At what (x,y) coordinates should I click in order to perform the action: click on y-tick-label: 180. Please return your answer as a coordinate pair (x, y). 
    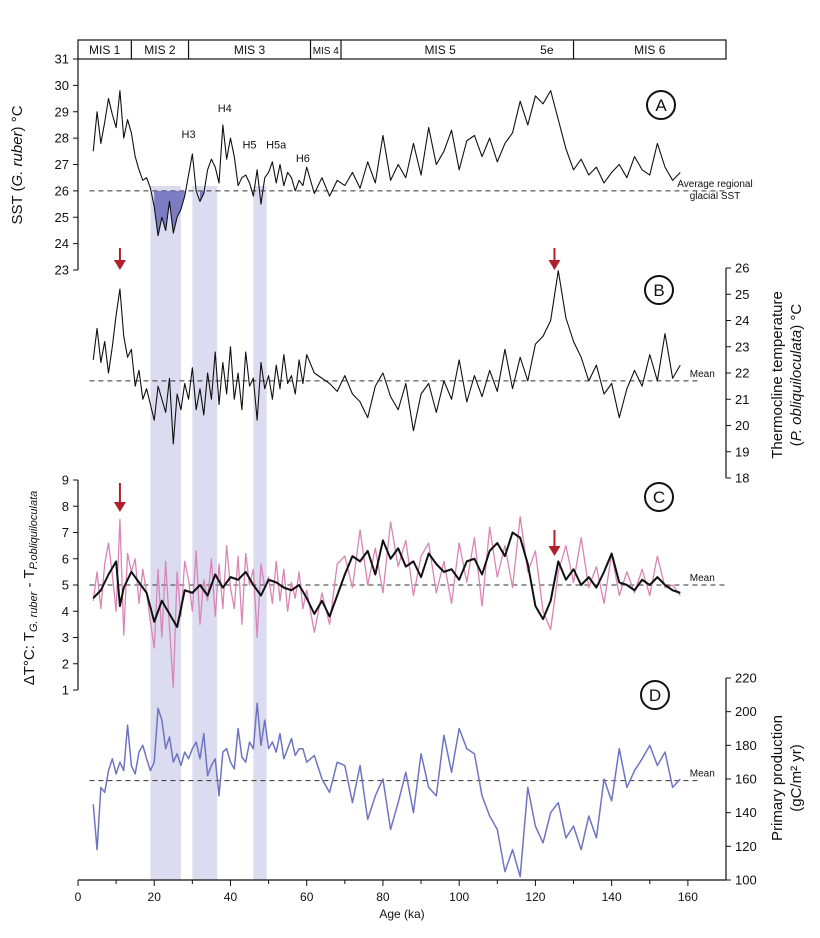
    Looking at the image, I should click on (746, 745).